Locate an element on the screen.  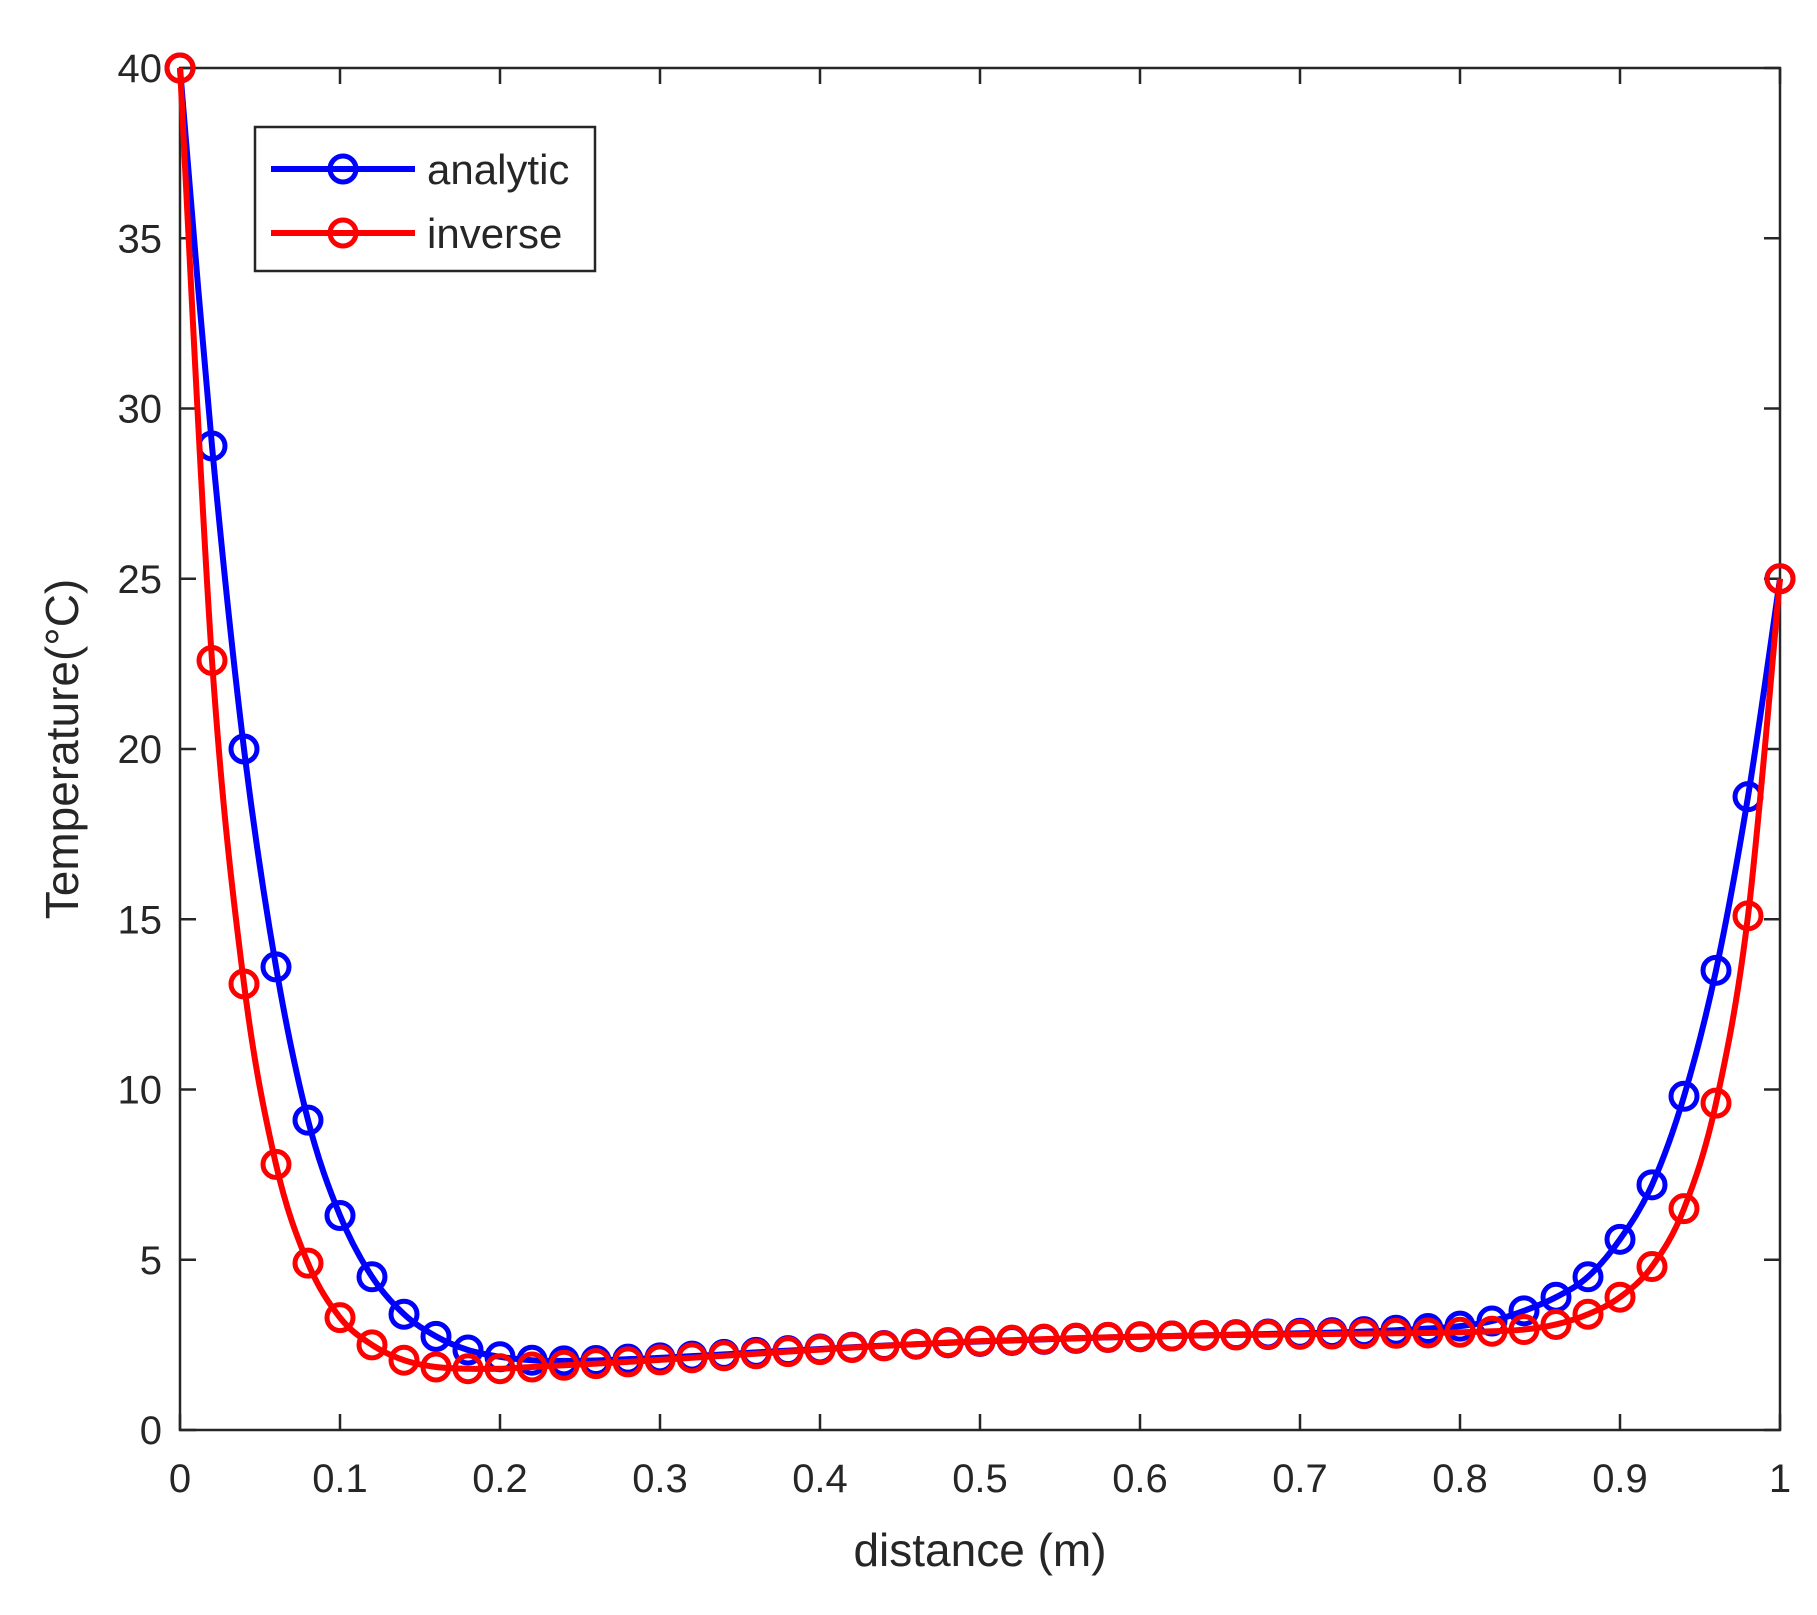
legend-label-analytic: analytic is located at coordinates (498, 169).